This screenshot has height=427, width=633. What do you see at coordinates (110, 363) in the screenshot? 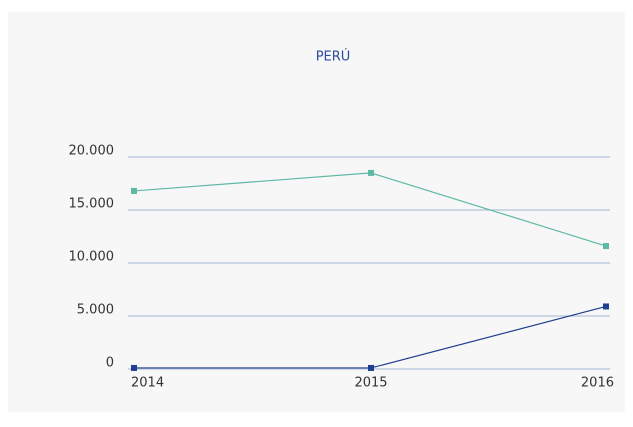
I see `y-tick-label: 0` at bounding box center [110, 363].